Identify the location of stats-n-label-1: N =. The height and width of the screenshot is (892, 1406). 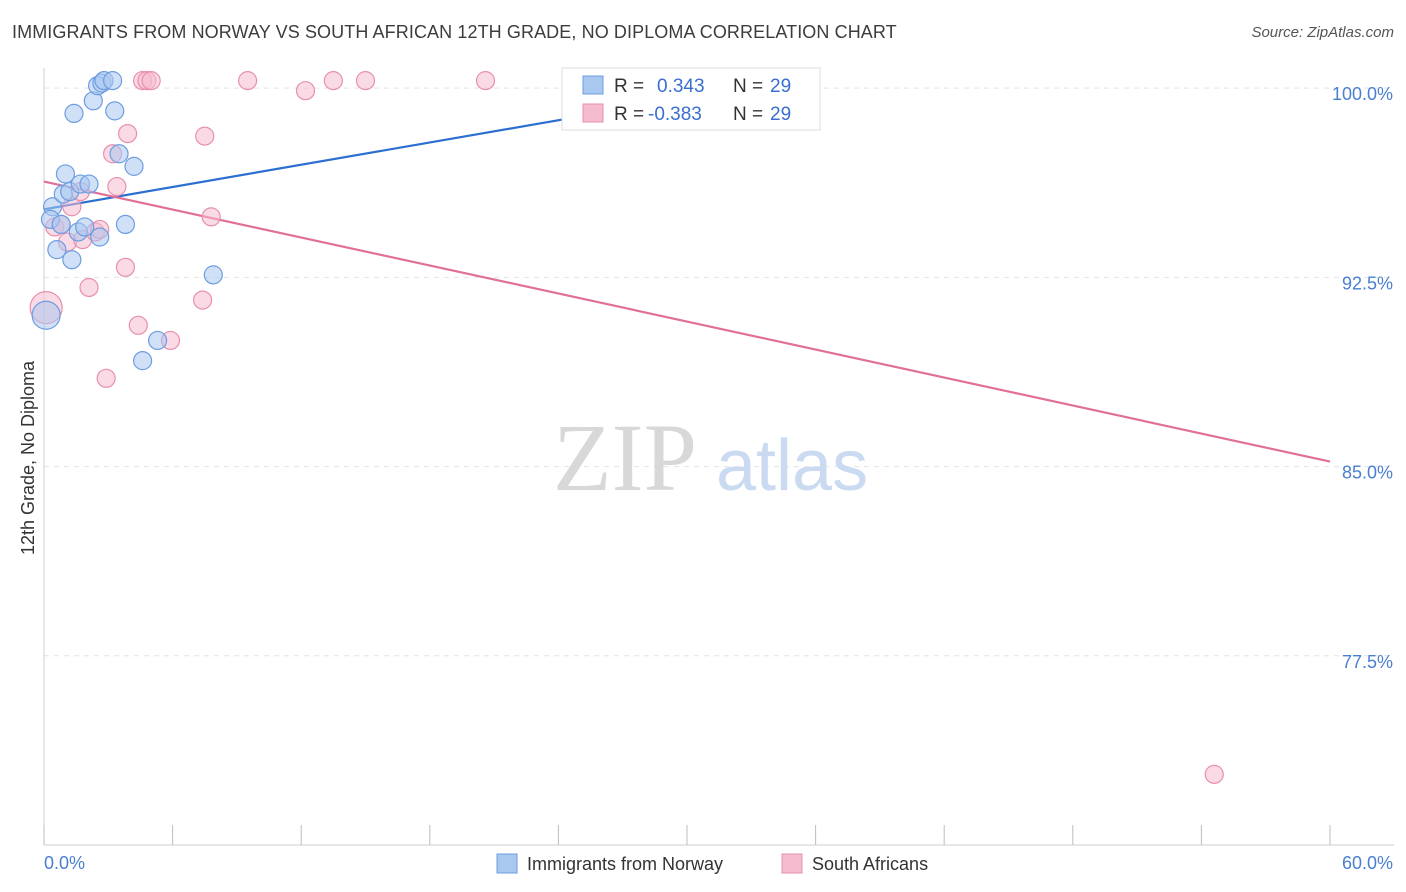
(748, 86).